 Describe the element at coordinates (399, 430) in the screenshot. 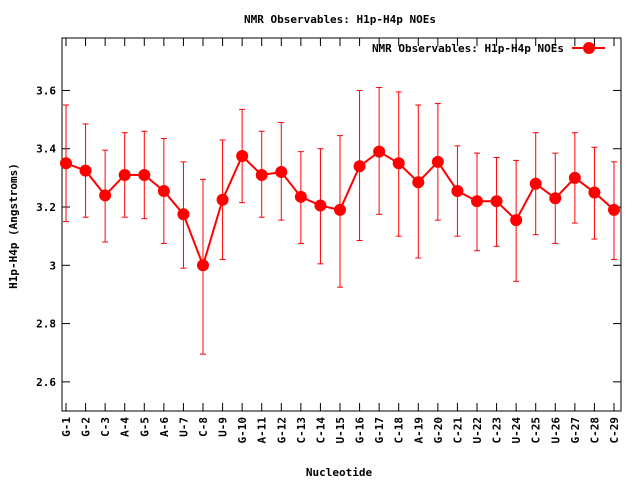

I see `x-tick-label: C-18` at that location.